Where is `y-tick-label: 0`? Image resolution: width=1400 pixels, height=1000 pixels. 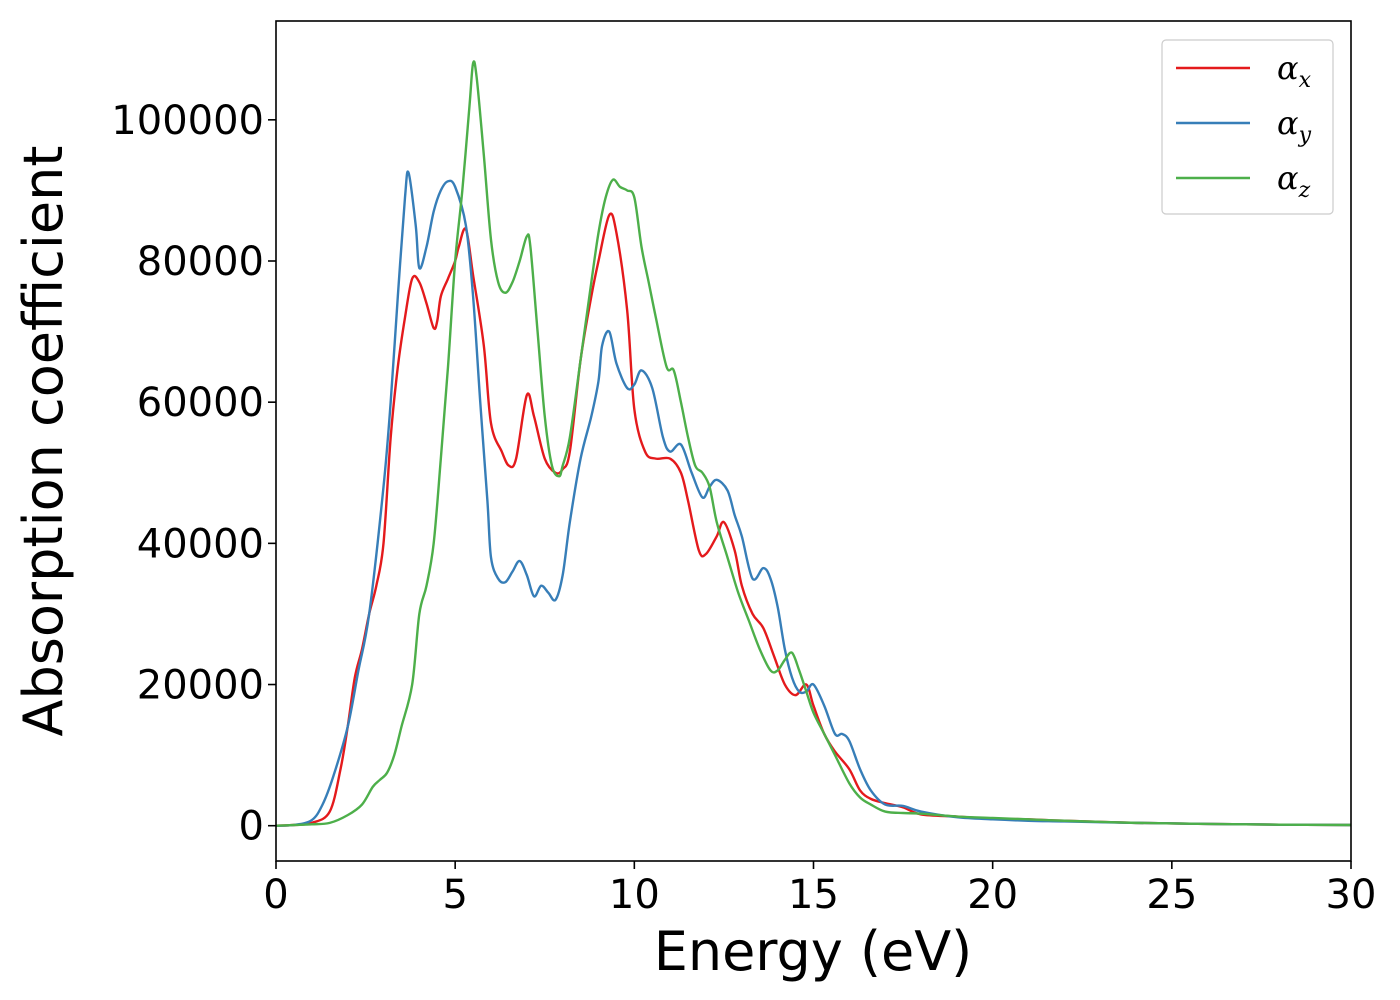
y-tick-label: 0 is located at coordinates (251, 827).